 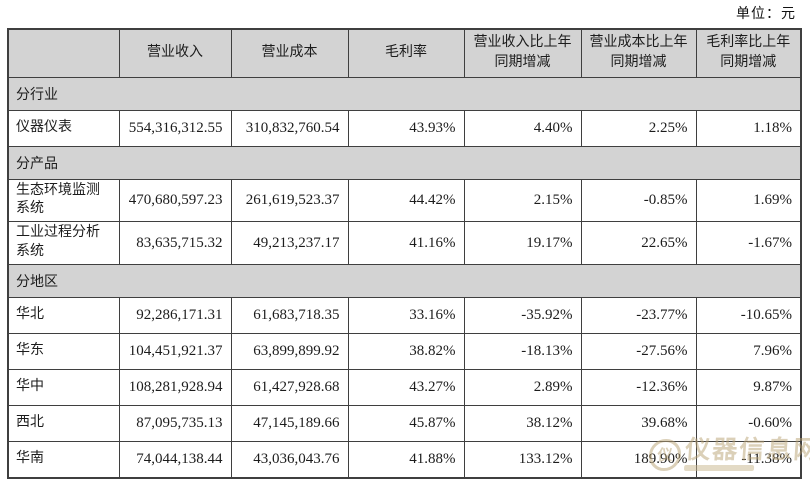 What do you see at coordinates (175, 352) in the screenshot?
I see `cell-revenue: 104,451,921.37` at bounding box center [175, 352].